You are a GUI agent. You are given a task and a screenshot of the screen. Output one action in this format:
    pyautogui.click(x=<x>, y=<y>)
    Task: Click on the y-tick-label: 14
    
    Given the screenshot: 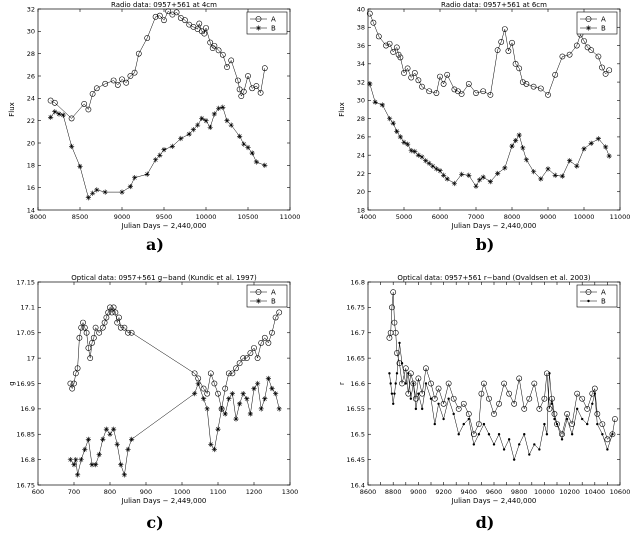 What is the action you would take?
    pyautogui.click(x=31, y=210)
    